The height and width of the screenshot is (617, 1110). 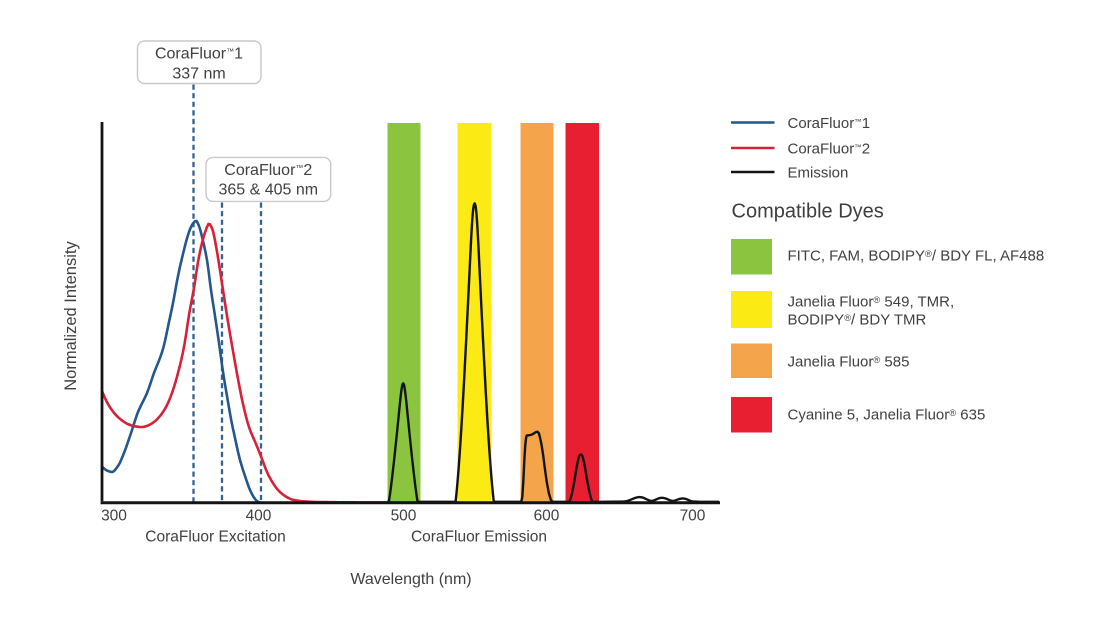 What do you see at coordinates (887, 415) in the screenshot?
I see `svg-text: Cyanine 5, Janelia Fluor® 635` at bounding box center [887, 415].